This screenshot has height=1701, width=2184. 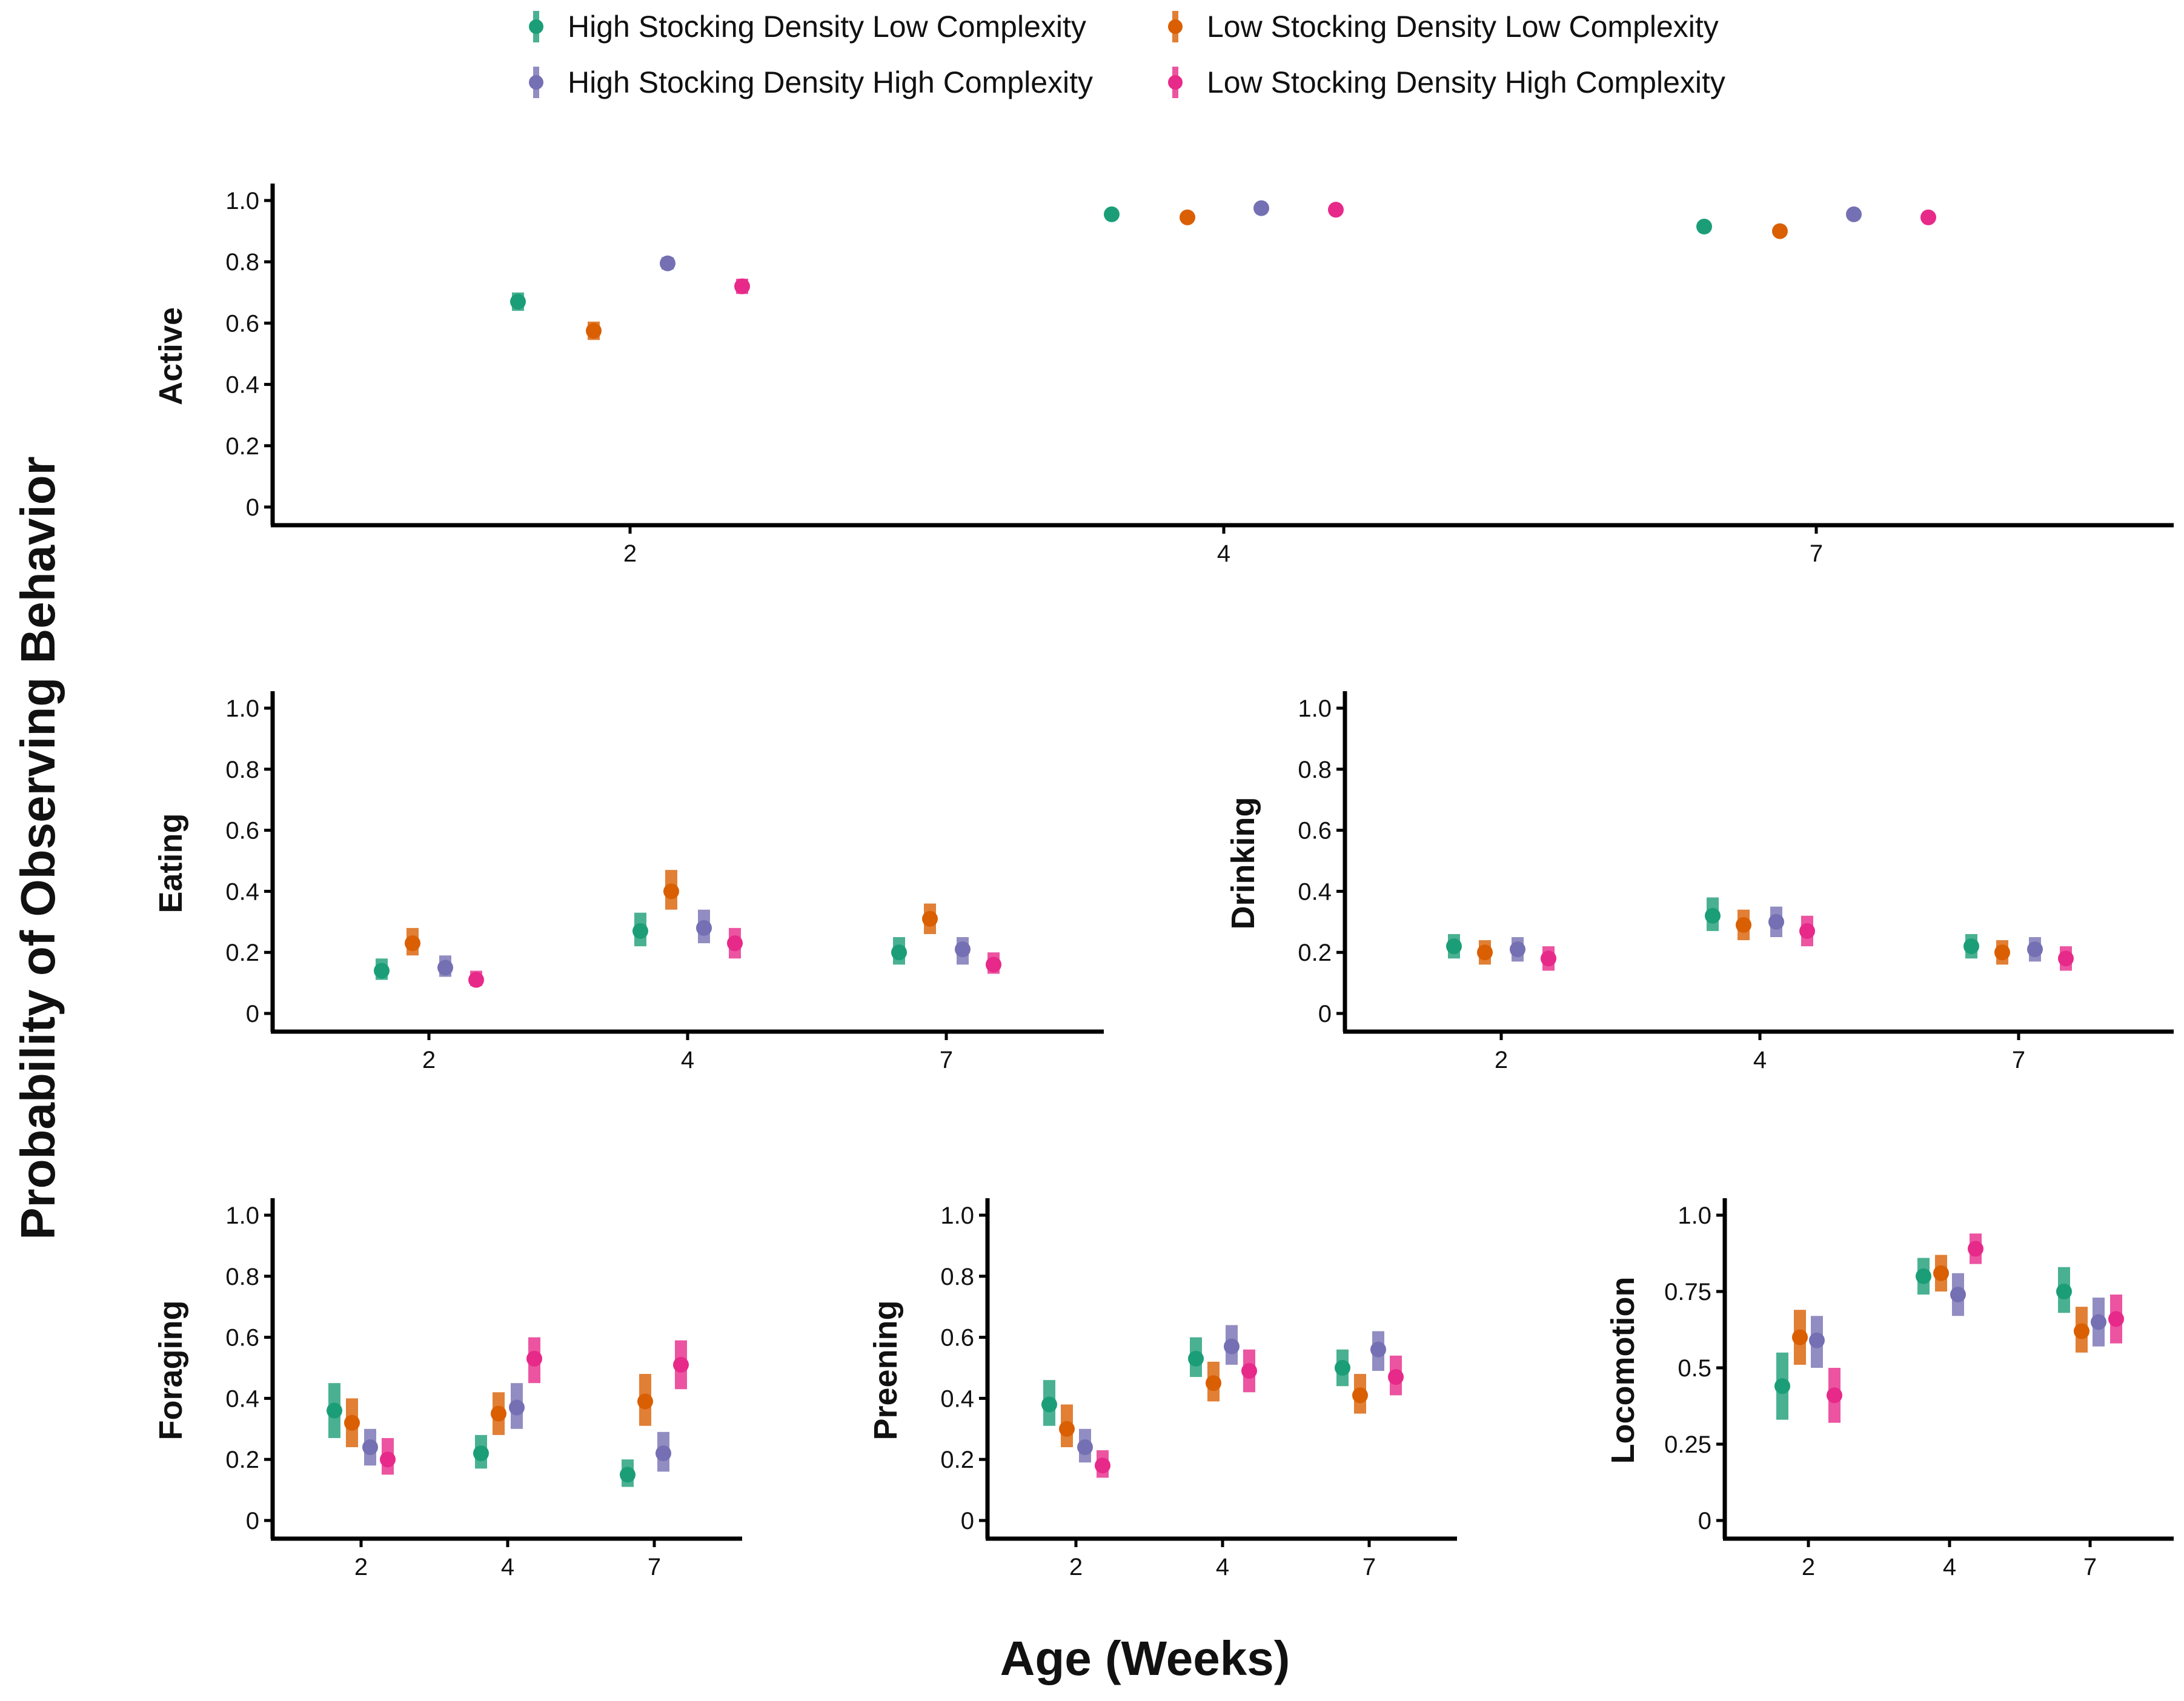 I want to click on panel-ylabel: Locomotion, so click(x=1623, y=1370).